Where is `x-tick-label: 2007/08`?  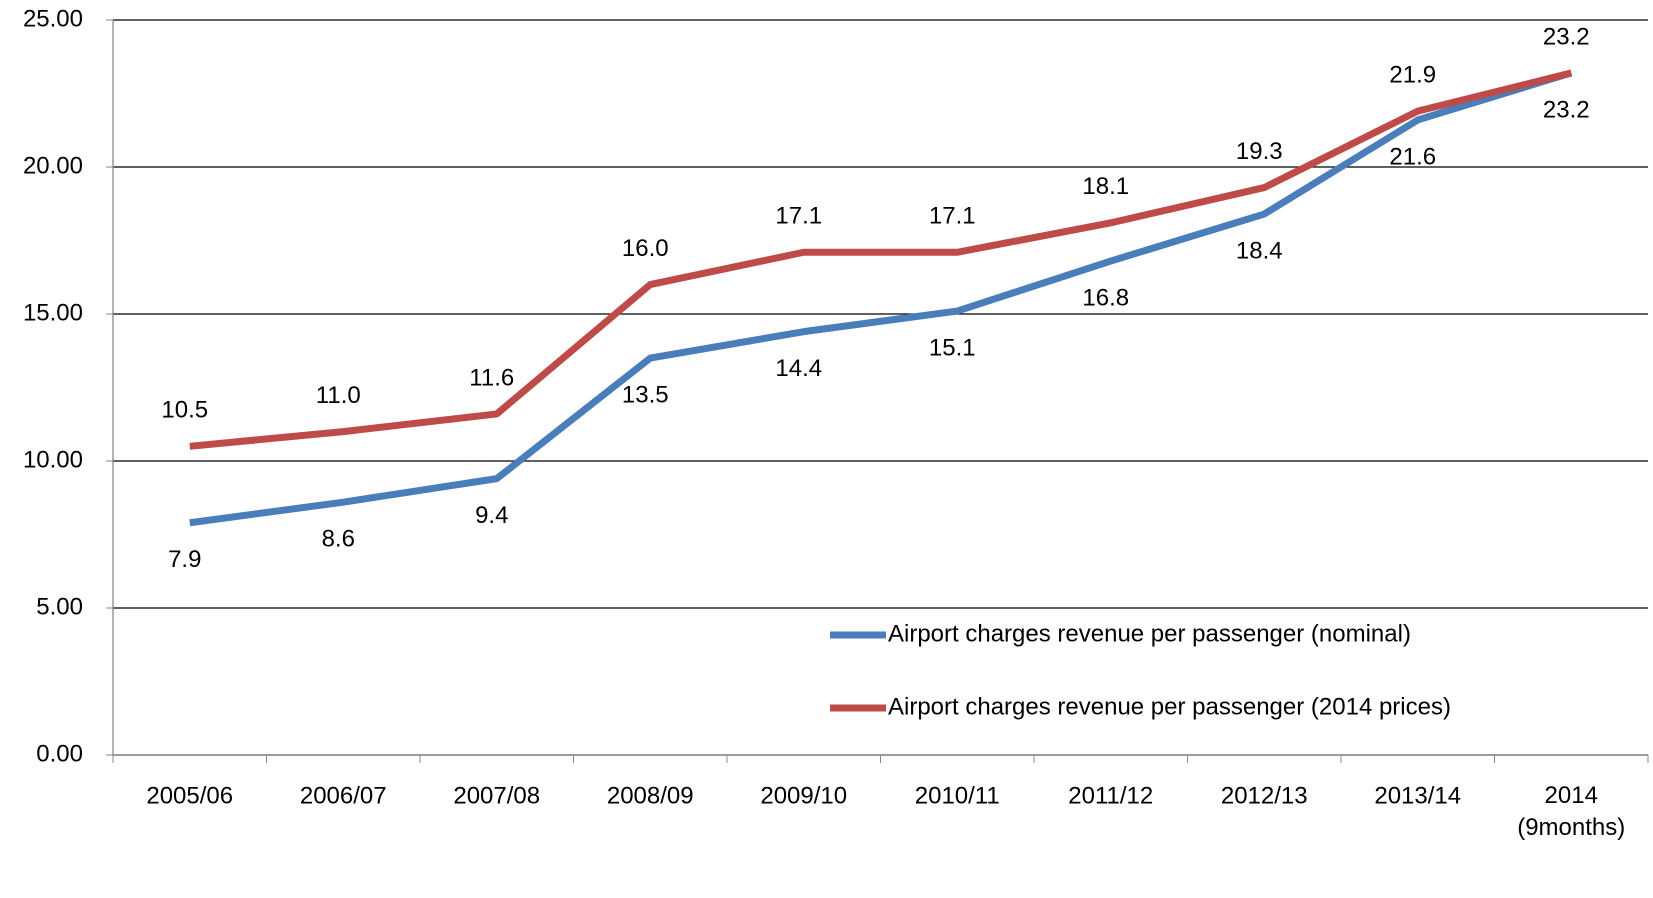 x-tick-label: 2007/08 is located at coordinates (496, 795).